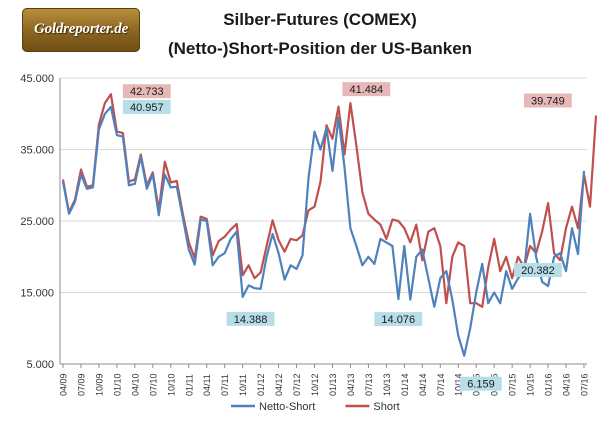  Describe the element at coordinates (513, 384) in the screenshot. I see `x-tick-label: 07/15` at that location.